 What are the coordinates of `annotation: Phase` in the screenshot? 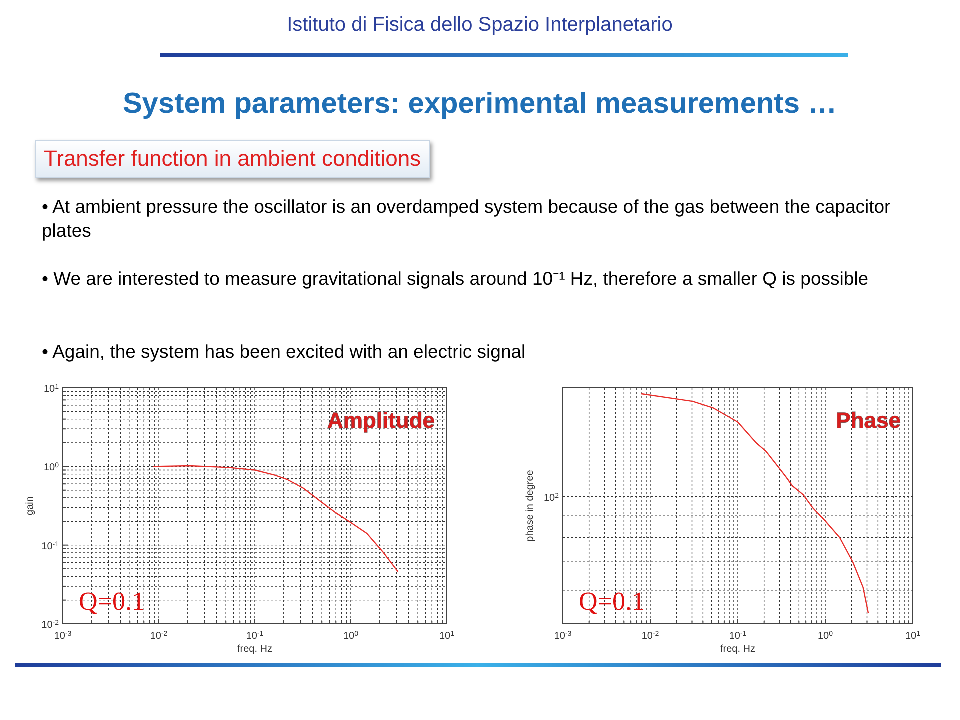 It's located at (868, 420).